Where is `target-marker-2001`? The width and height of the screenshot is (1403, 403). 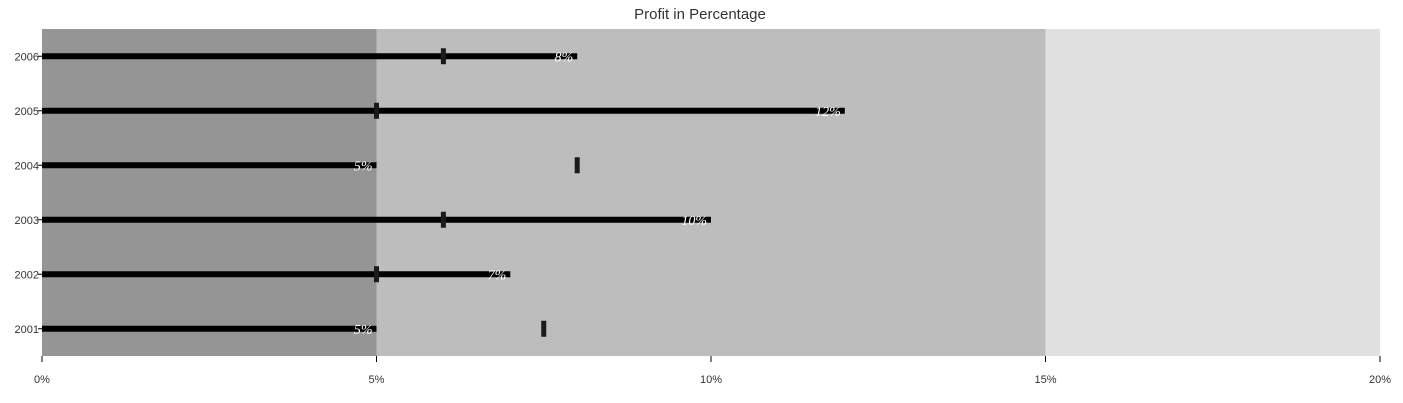 target-marker-2001 is located at coordinates (544, 328).